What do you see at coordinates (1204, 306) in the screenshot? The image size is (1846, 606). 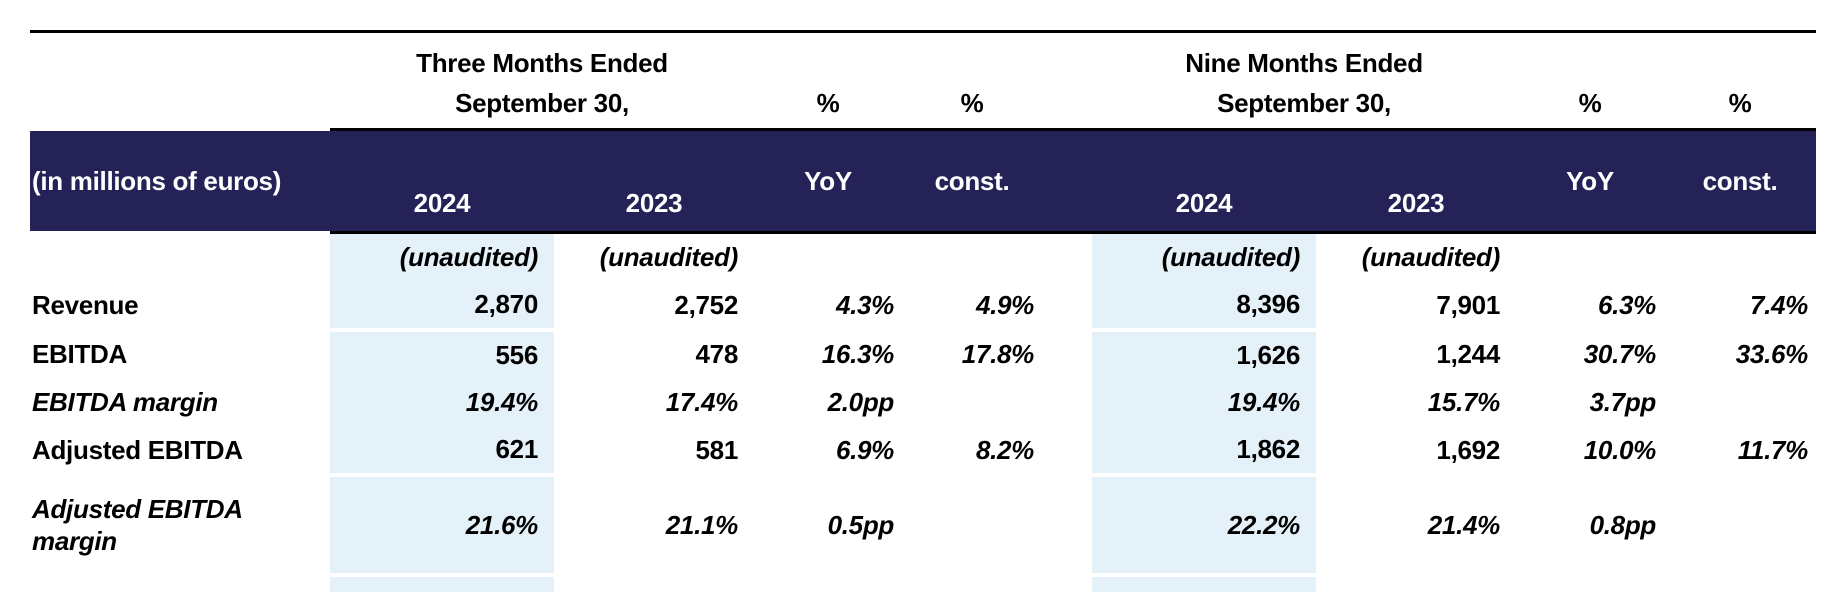 I see `value-cell: 8,396` at bounding box center [1204, 306].